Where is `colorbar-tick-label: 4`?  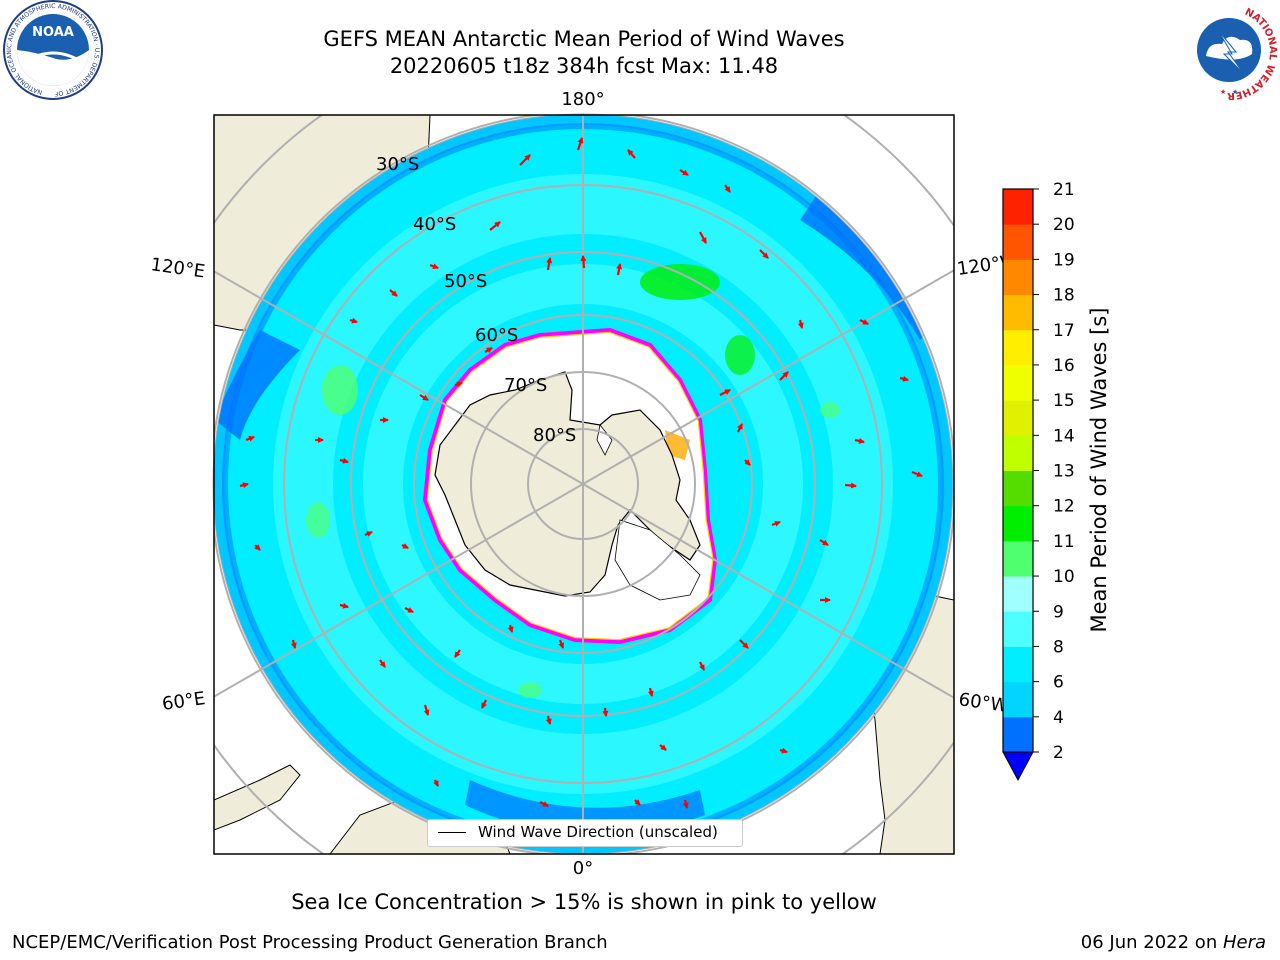
colorbar-tick-label: 4 is located at coordinates (1058, 718).